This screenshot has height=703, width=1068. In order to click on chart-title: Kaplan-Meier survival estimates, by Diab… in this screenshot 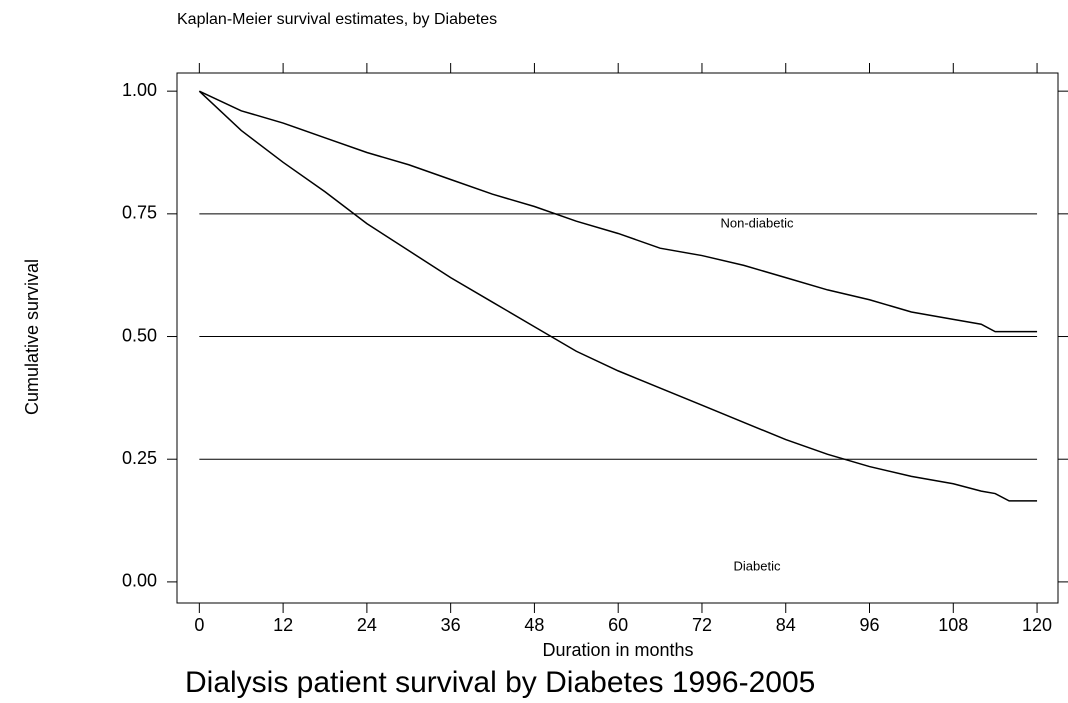, I will do `click(337, 19)`.